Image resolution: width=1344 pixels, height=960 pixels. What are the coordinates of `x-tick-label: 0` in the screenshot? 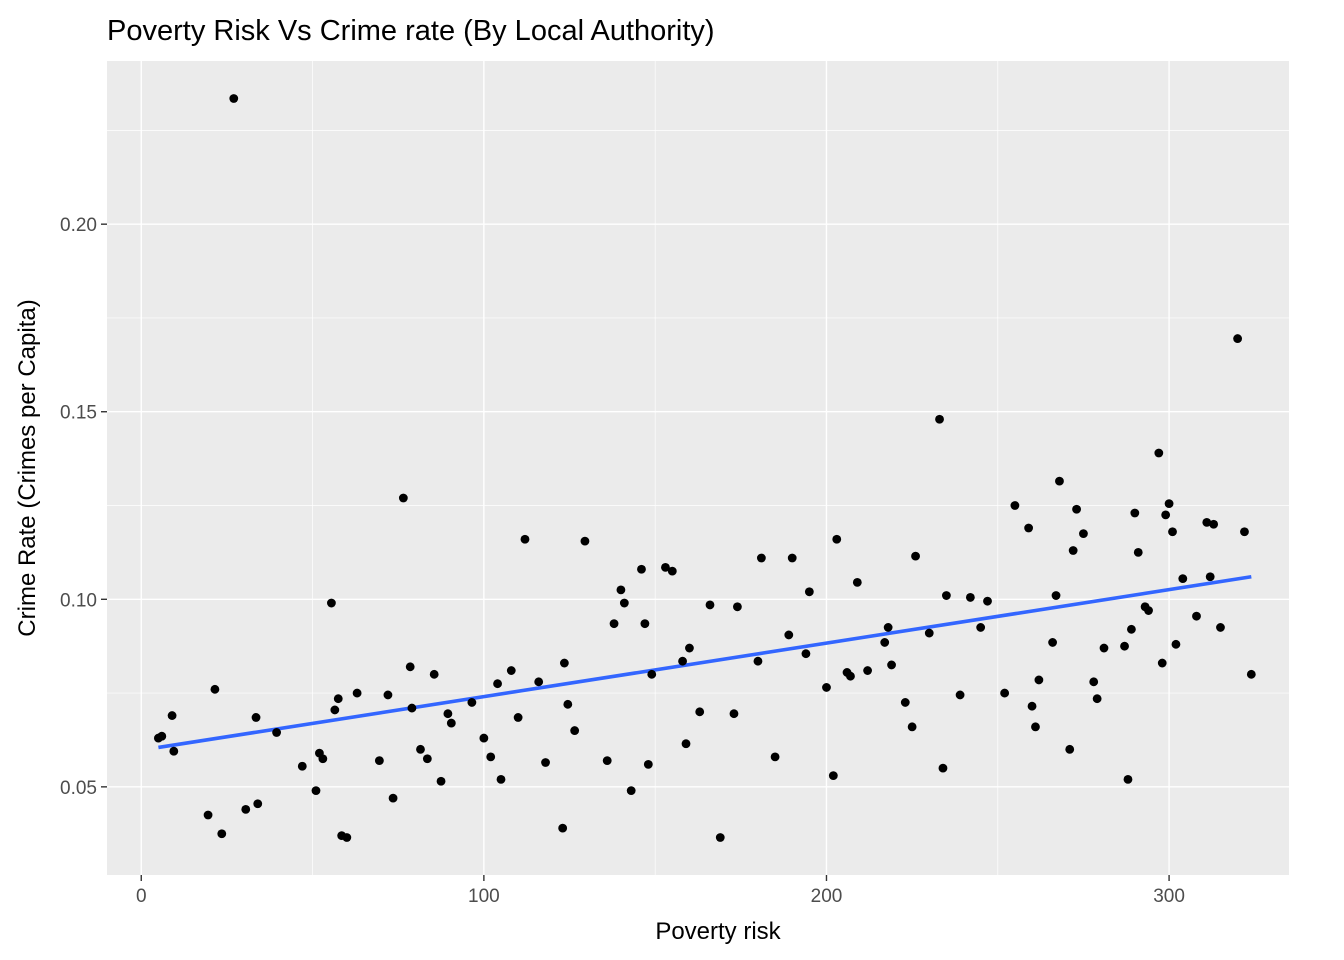 It's located at (141, 896).